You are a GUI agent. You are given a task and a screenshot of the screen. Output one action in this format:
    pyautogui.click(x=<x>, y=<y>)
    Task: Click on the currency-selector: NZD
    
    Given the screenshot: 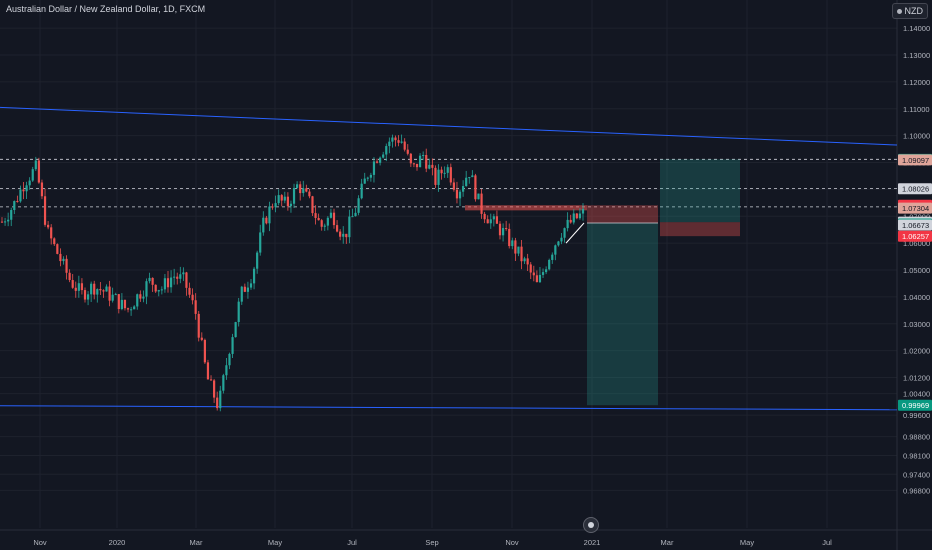 What is the action you would take?
    pyautogui.click(x=909, y=11)
    